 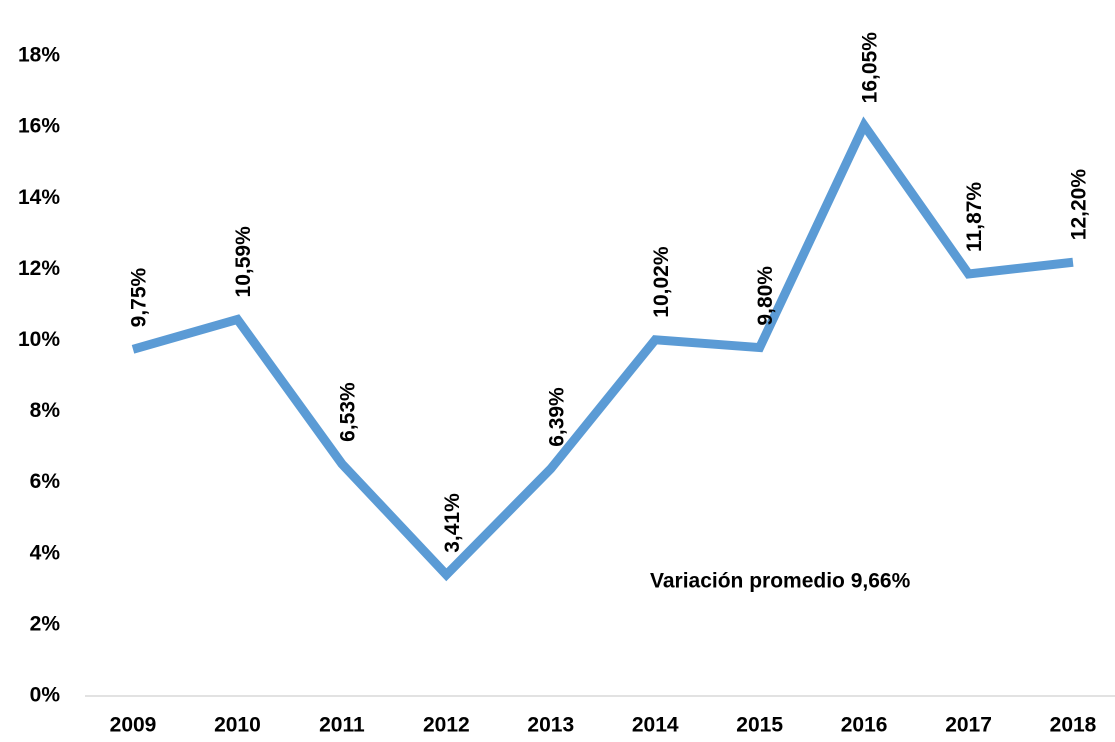 What do you see at coordinates (765, 296) in the screenshot?
I see `data-label: 9,80%` at bounding box center [765, 296].